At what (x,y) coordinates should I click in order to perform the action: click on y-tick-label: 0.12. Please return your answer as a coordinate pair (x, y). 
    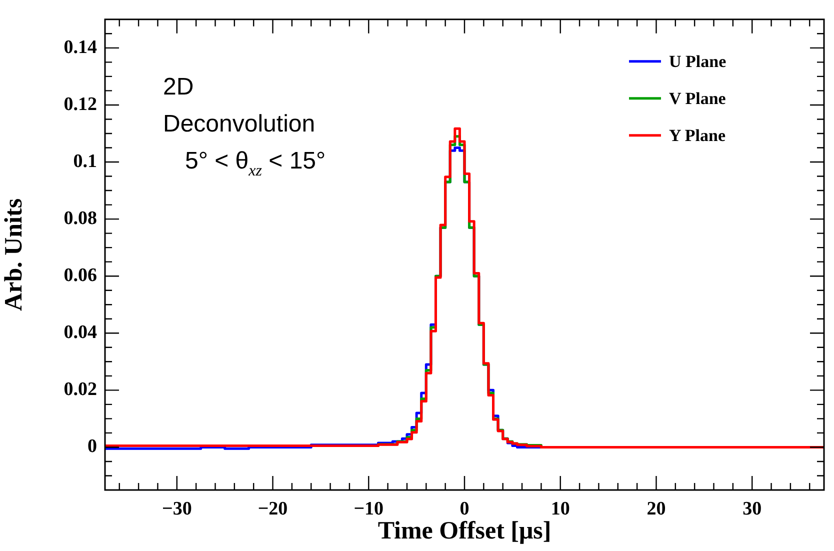
    Looking at the image, I should click on (80, 104).